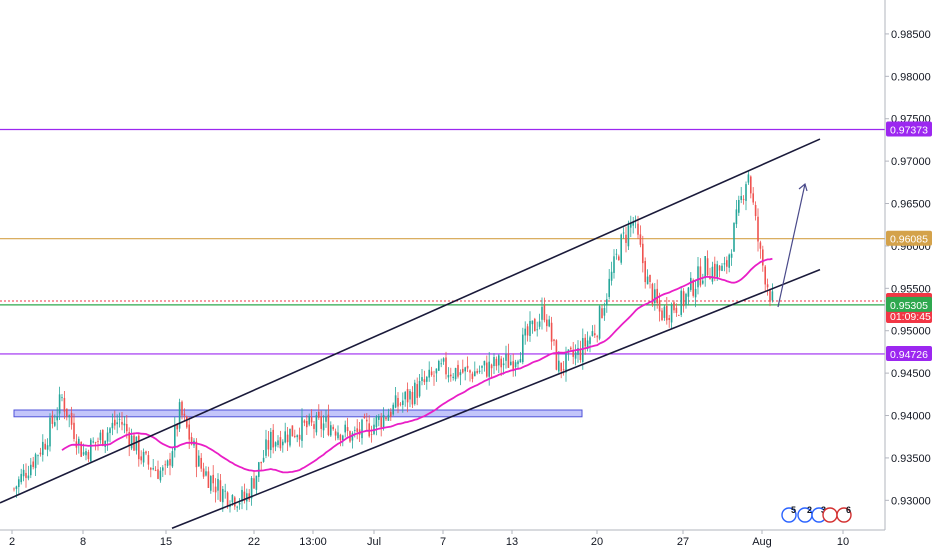 This screenshot has width=932, height=550. What do you see at coordinates (443, 542) in the screenshot?
I see `time-tick-label: 7` at bounding box center [443, 542].